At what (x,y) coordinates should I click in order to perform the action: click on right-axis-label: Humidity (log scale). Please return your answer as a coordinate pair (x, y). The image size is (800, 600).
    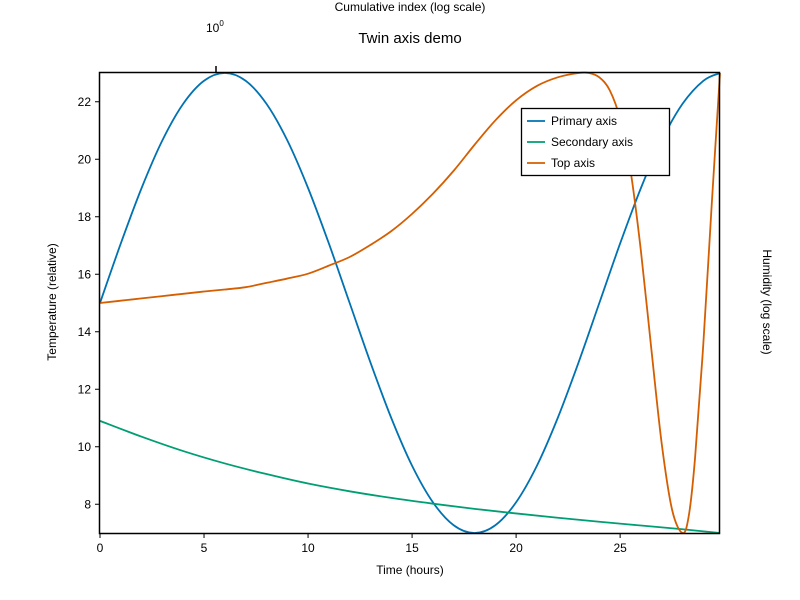
    Looking at the image, I should click on (767, 301).